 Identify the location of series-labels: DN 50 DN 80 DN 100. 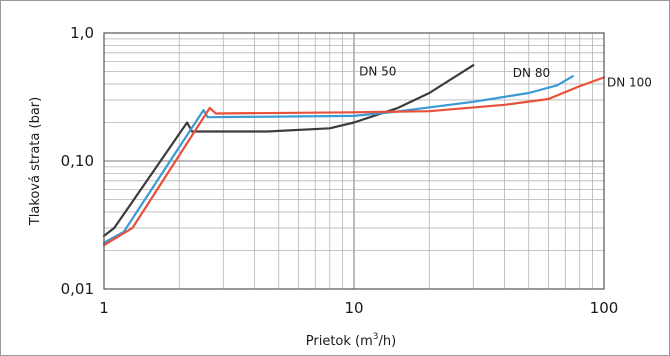
(505, 77).